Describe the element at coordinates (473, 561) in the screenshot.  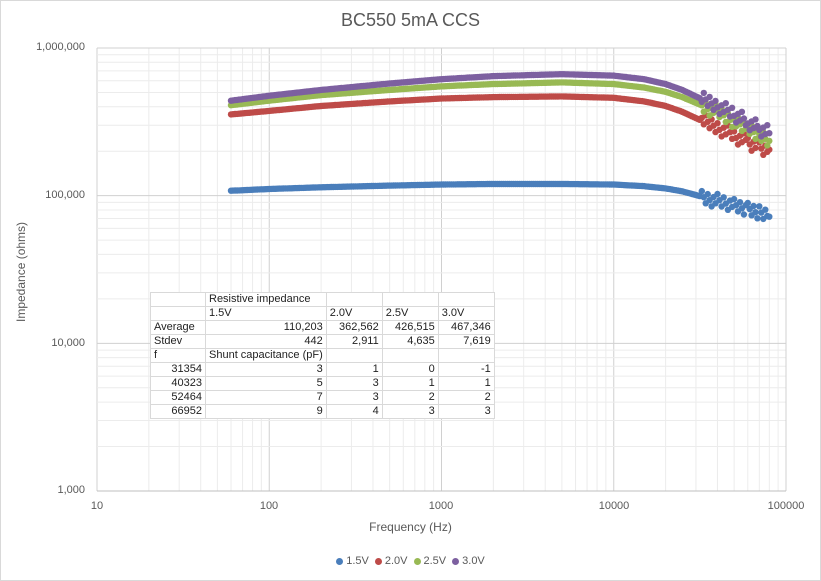
I see `legend-label: 3.0V` at that location.